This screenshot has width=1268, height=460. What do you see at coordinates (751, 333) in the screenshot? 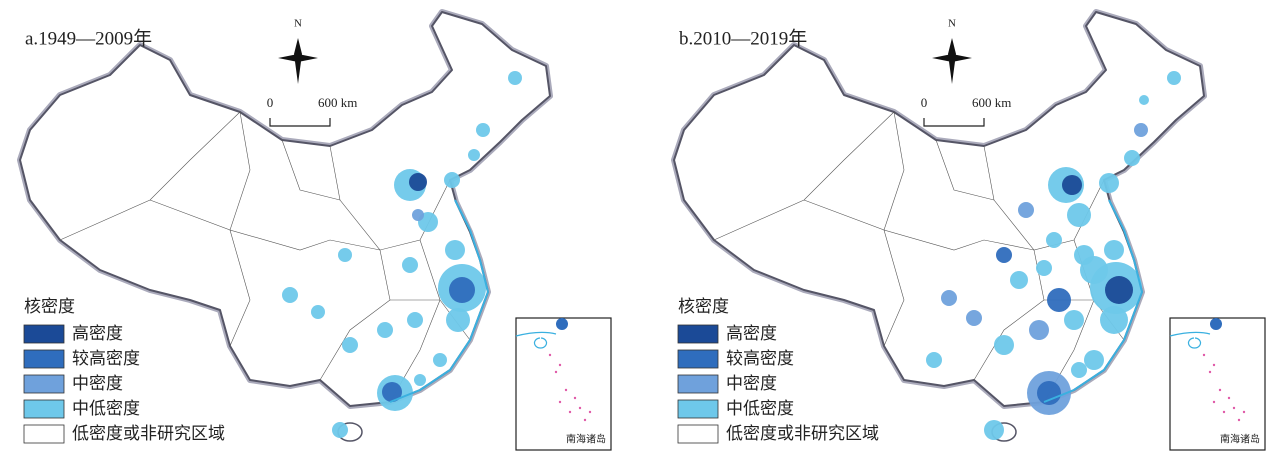
I see `legend-label: 高密度` at bounding box center [751, 333].